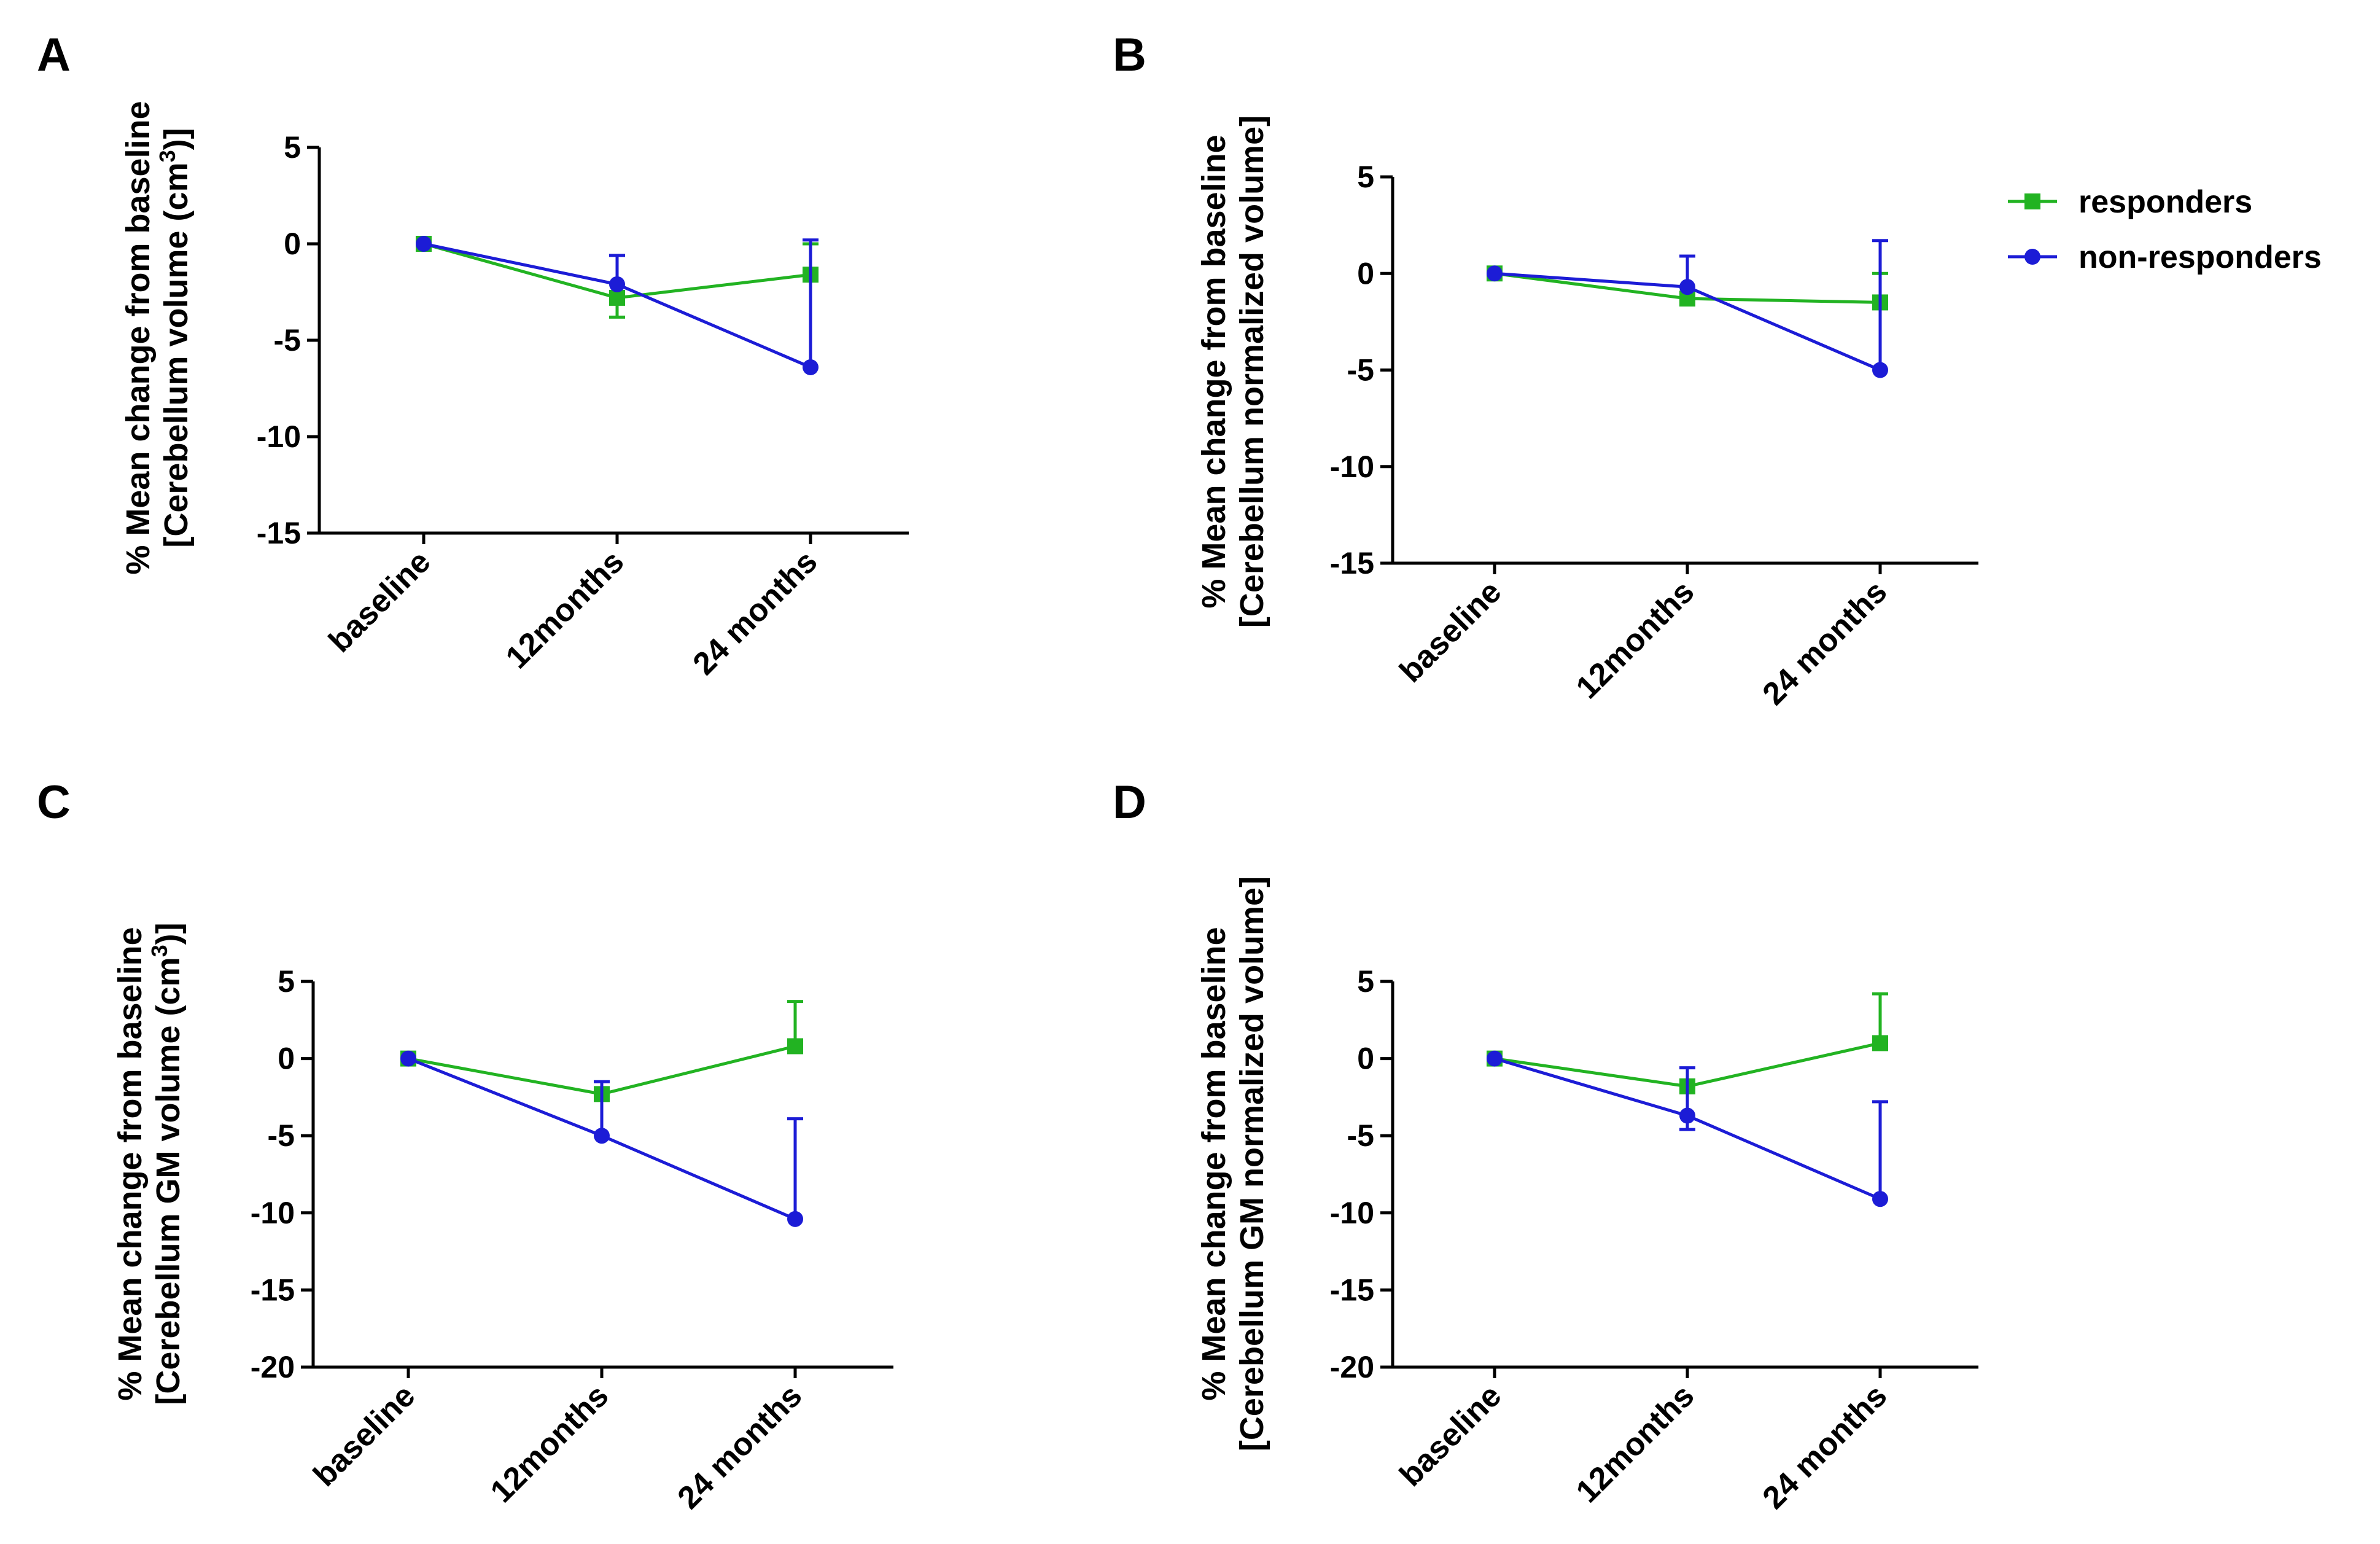 Image resolution: width=2380 pixels, height=1544 pixels. What do you see at coordinates (2032, 257) in the screenshot?
I see `legend-marker-circle` at bounding box center [2032, 257].